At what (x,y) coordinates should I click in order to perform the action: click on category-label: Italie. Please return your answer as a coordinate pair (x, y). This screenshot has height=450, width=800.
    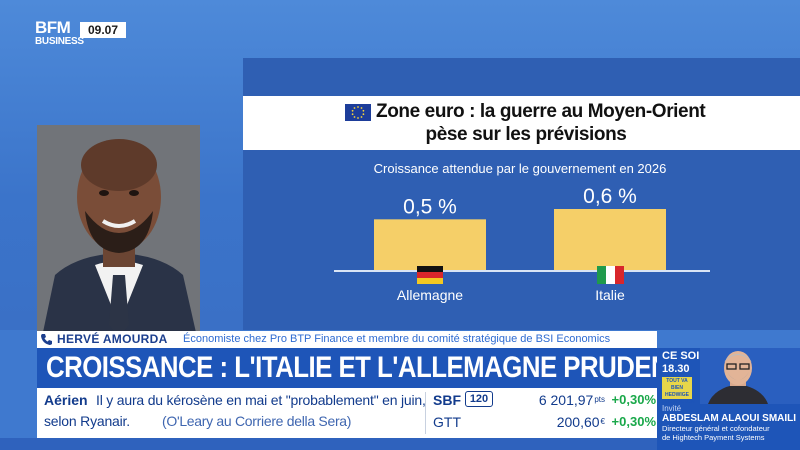
    Looking at the image, I should click on (610, 295).